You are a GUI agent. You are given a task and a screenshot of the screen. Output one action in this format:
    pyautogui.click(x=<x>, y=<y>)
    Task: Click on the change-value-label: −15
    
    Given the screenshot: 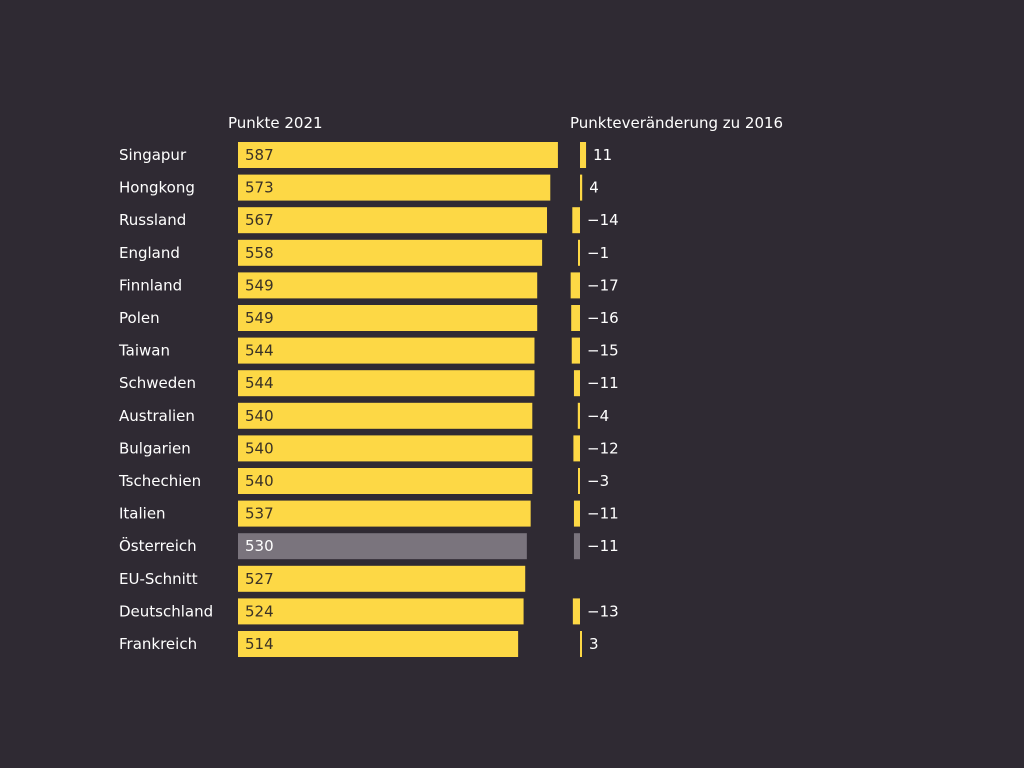 What is the action you would take?
    pyautogui.click(x=603, y=351)
    